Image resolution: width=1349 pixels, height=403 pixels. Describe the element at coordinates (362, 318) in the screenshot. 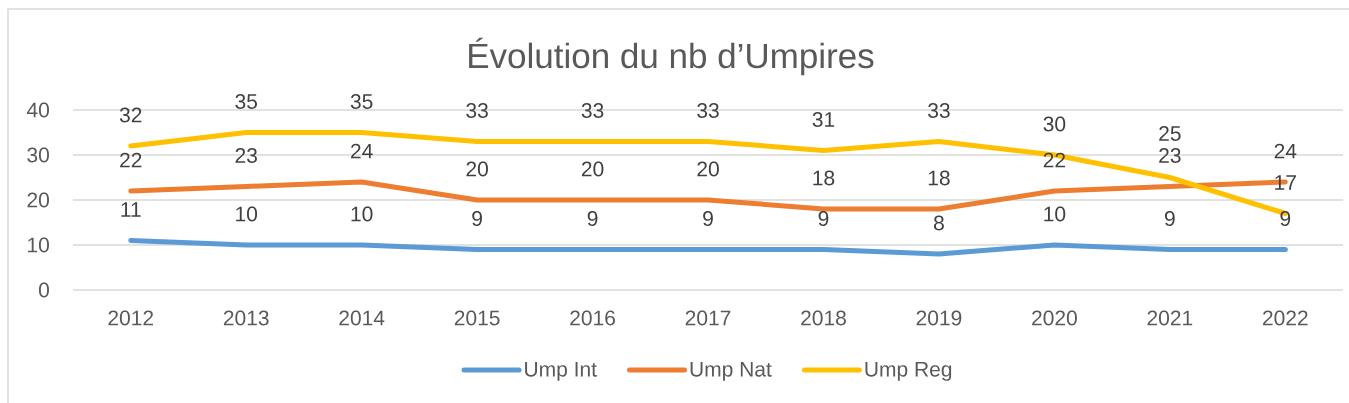

I see `x-tick-label: 2014` at that location.